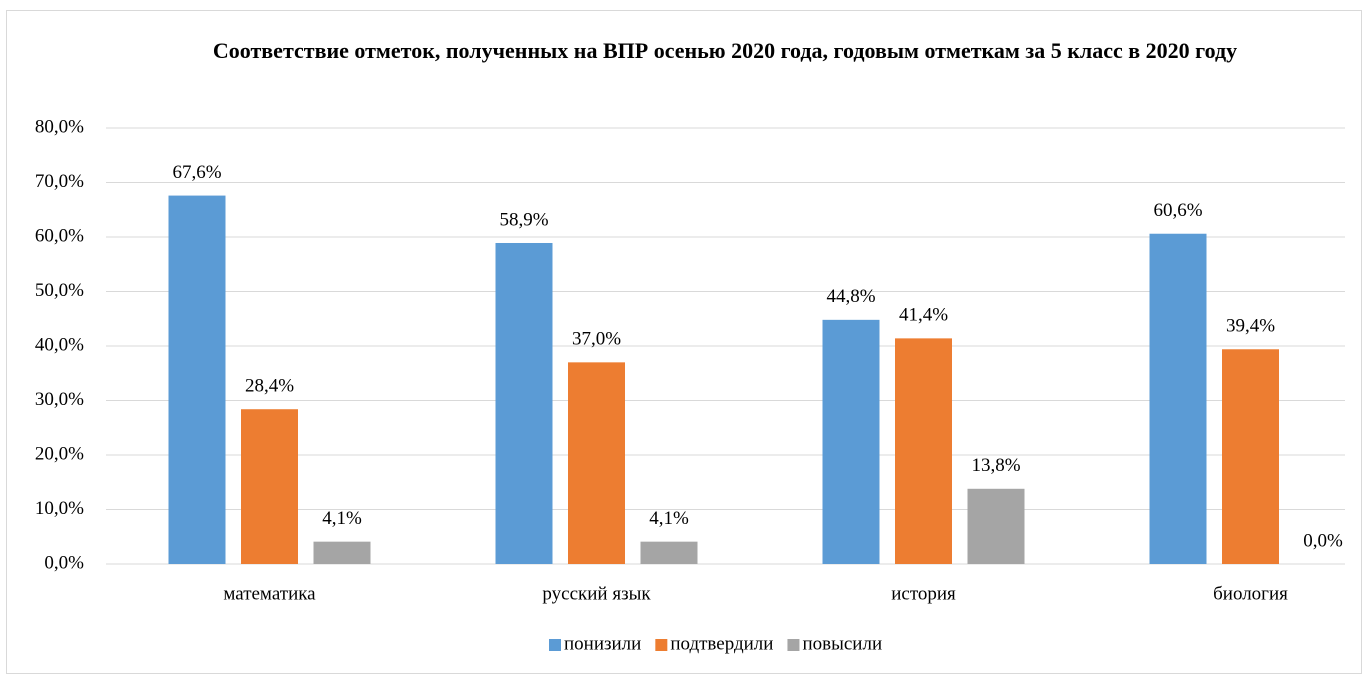  What do you see at coordinates (196, 172) in the screenshot?
I see `value-label: 67,6%` at bounding box center [196, 172].